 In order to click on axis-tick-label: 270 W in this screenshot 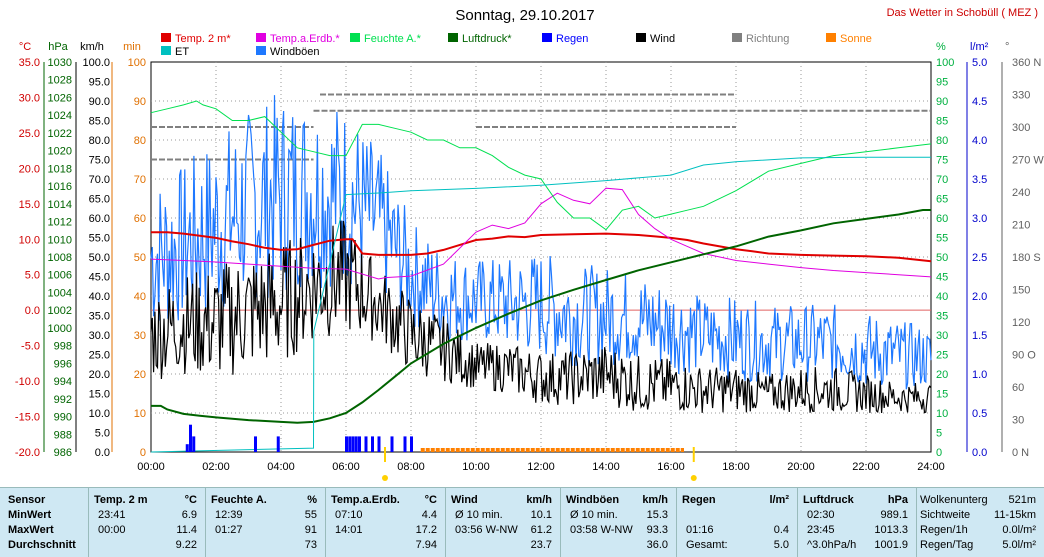, I will do `click(1028, 161)`.